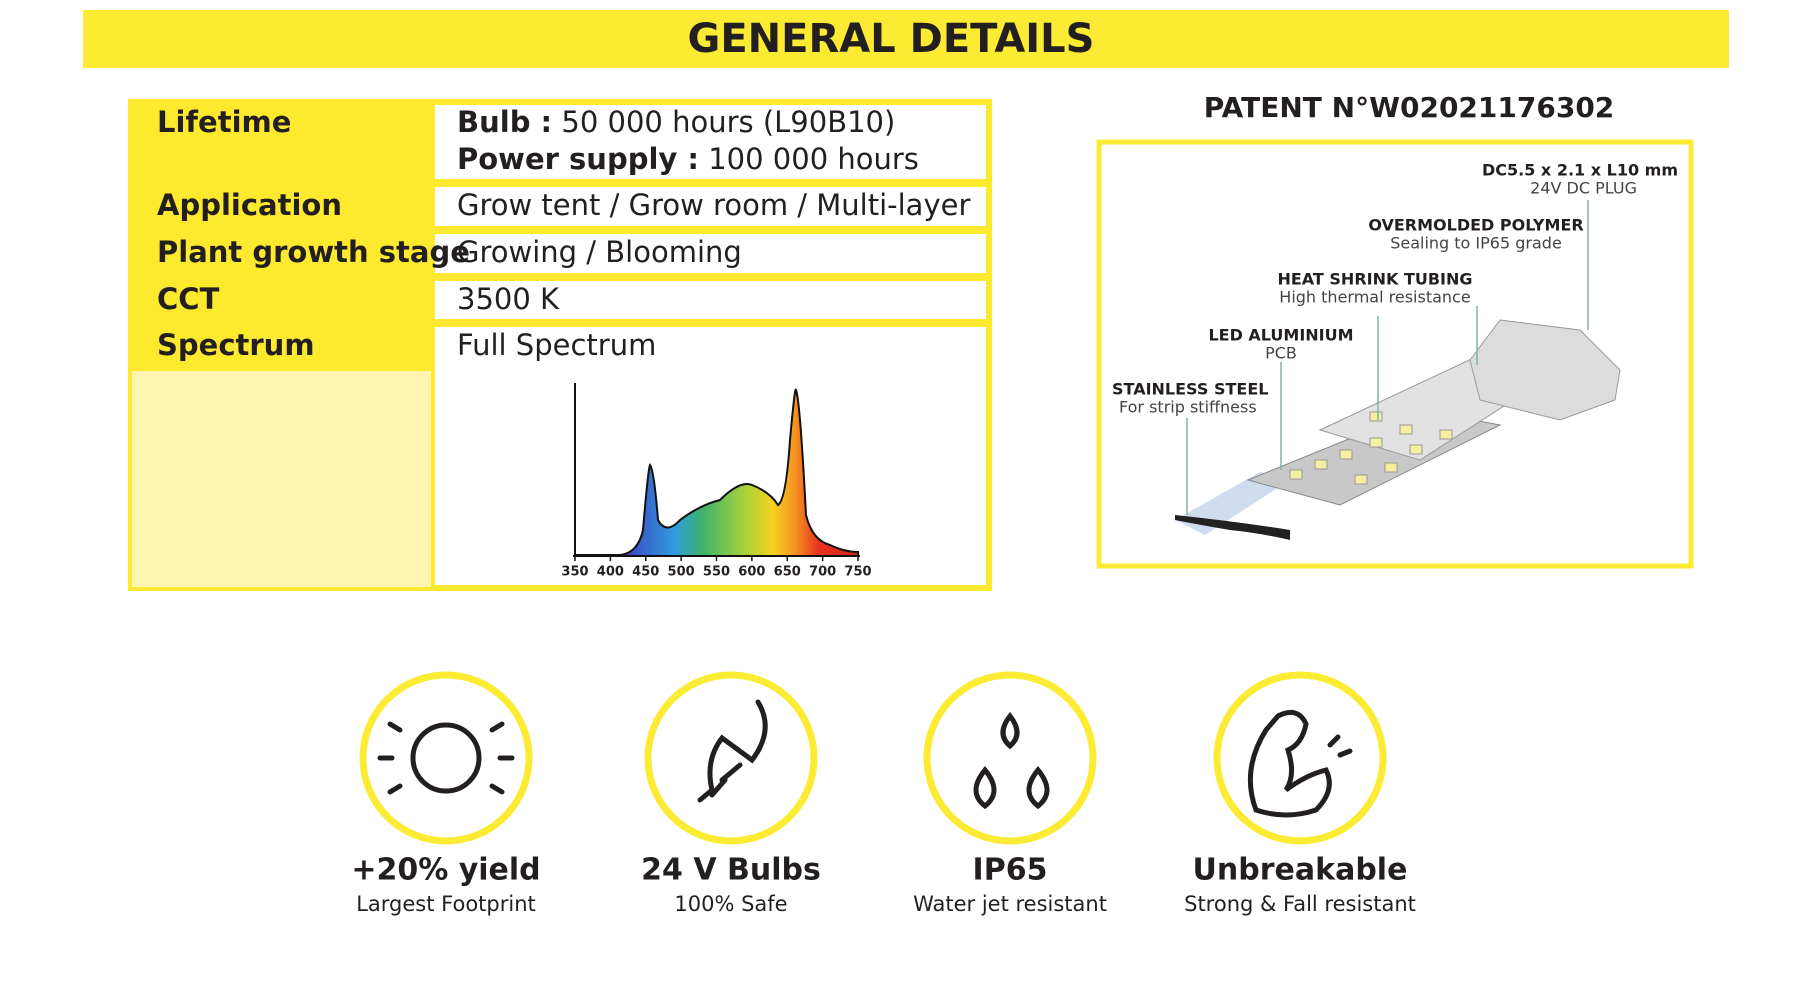 The image size is (1816, 998). What do you see at coordinates (1010, 870) in the screenshot?
I see `feature-title: IP65` at bounding box center [1010, 870].